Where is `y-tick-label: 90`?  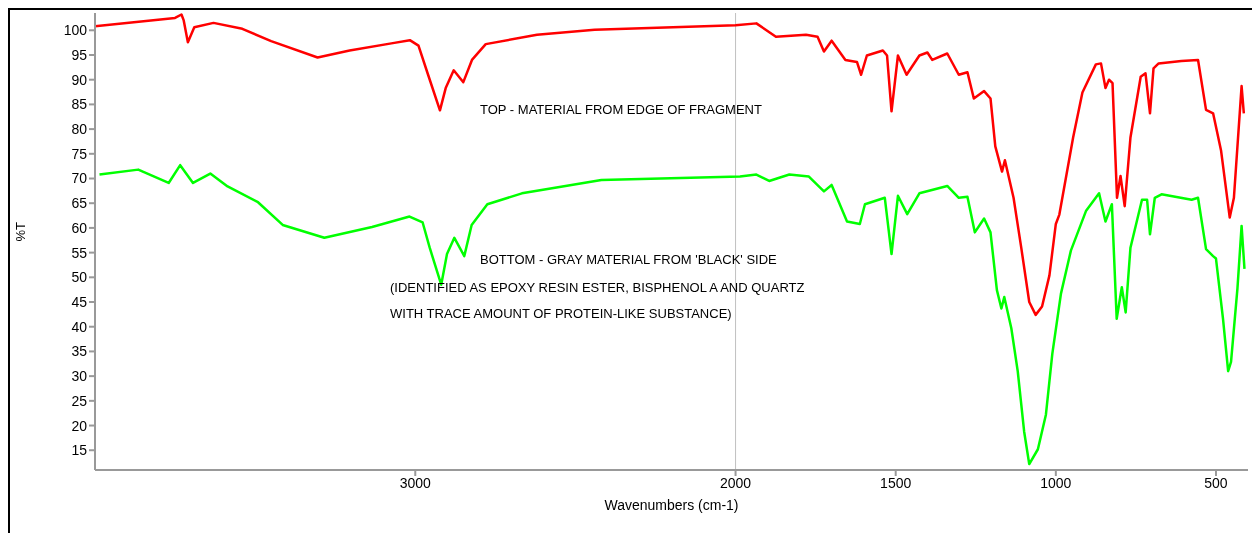
y-tick-label: 90 is located at coordinates (79, 79).